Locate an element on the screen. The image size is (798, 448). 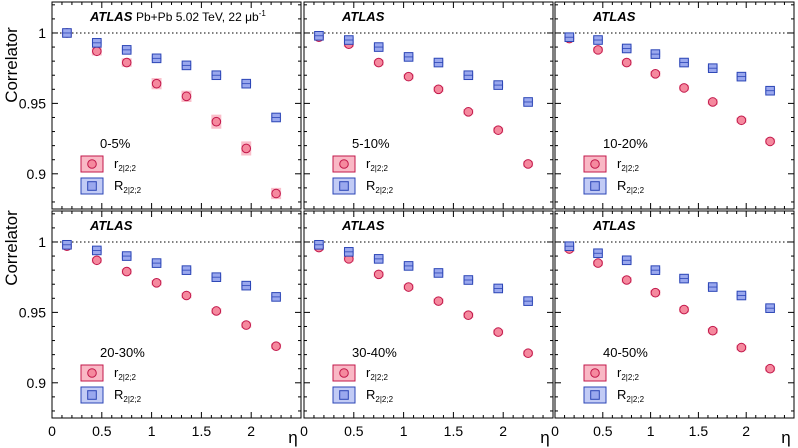
y-tick-label: 0.9 is located at coordinates (37, 383).